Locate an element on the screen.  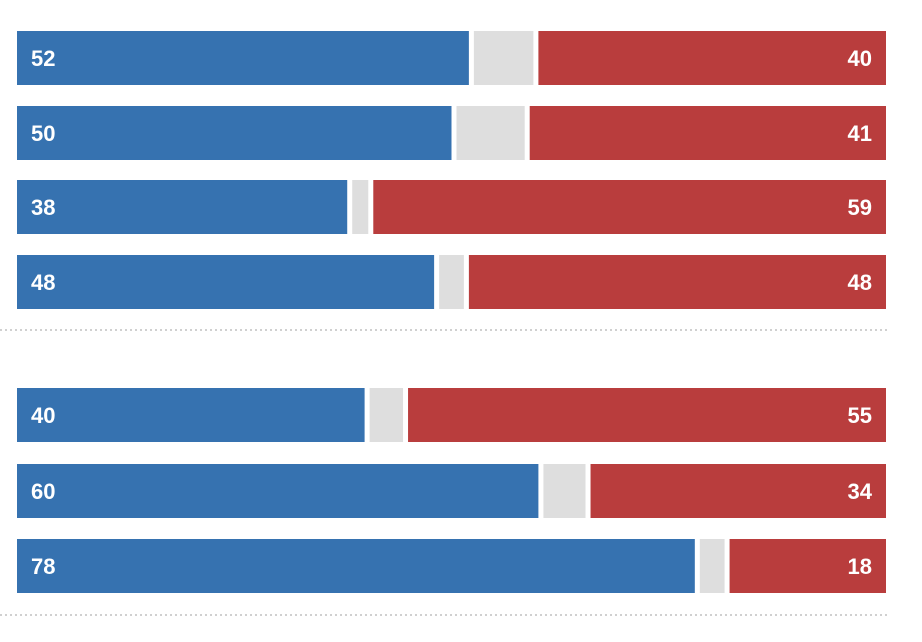
right-value-label: 59 is located at coordinates (860, 207).